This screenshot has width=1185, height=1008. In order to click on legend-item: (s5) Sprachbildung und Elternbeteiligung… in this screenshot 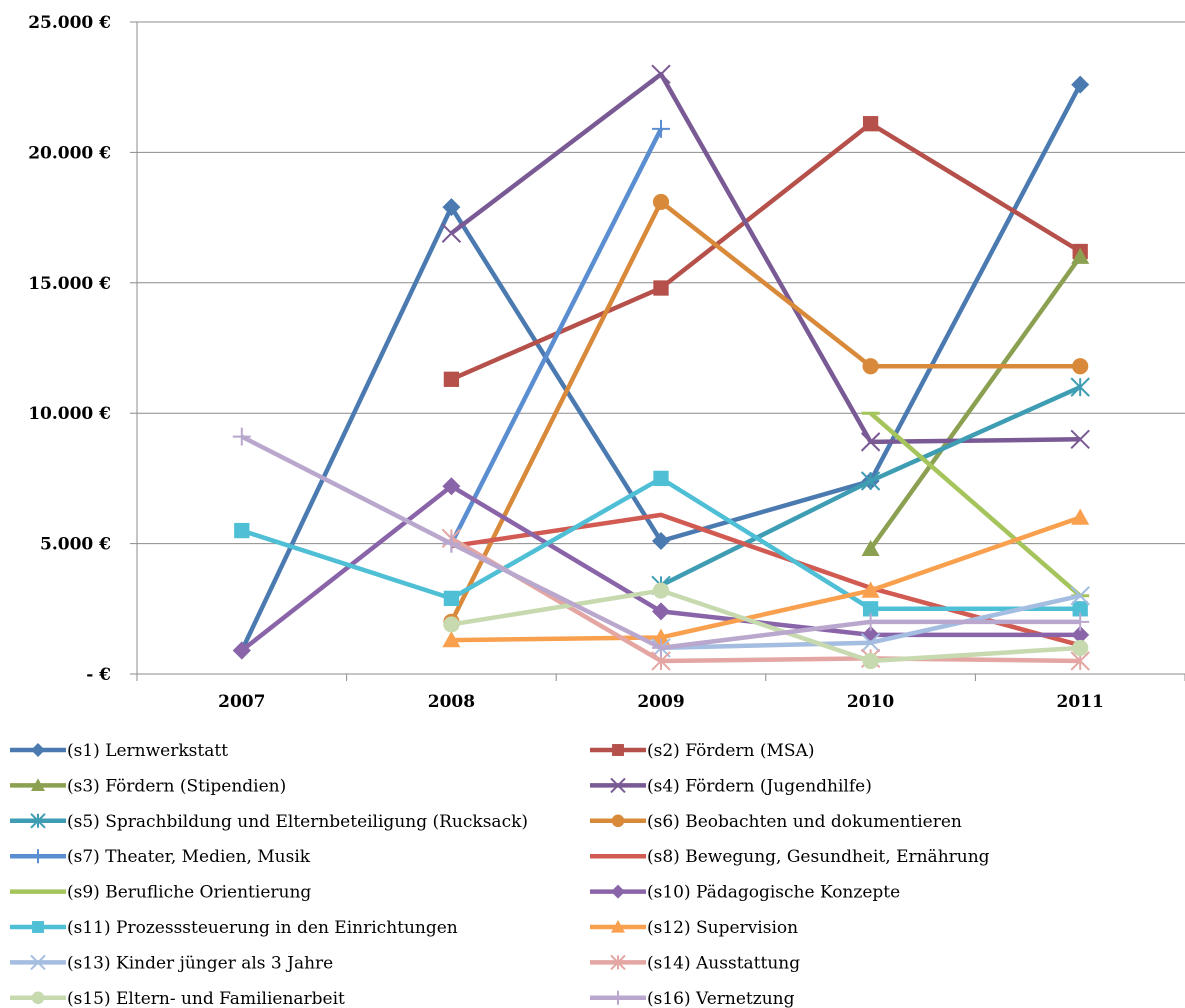, I will do `click(269, 822)`.